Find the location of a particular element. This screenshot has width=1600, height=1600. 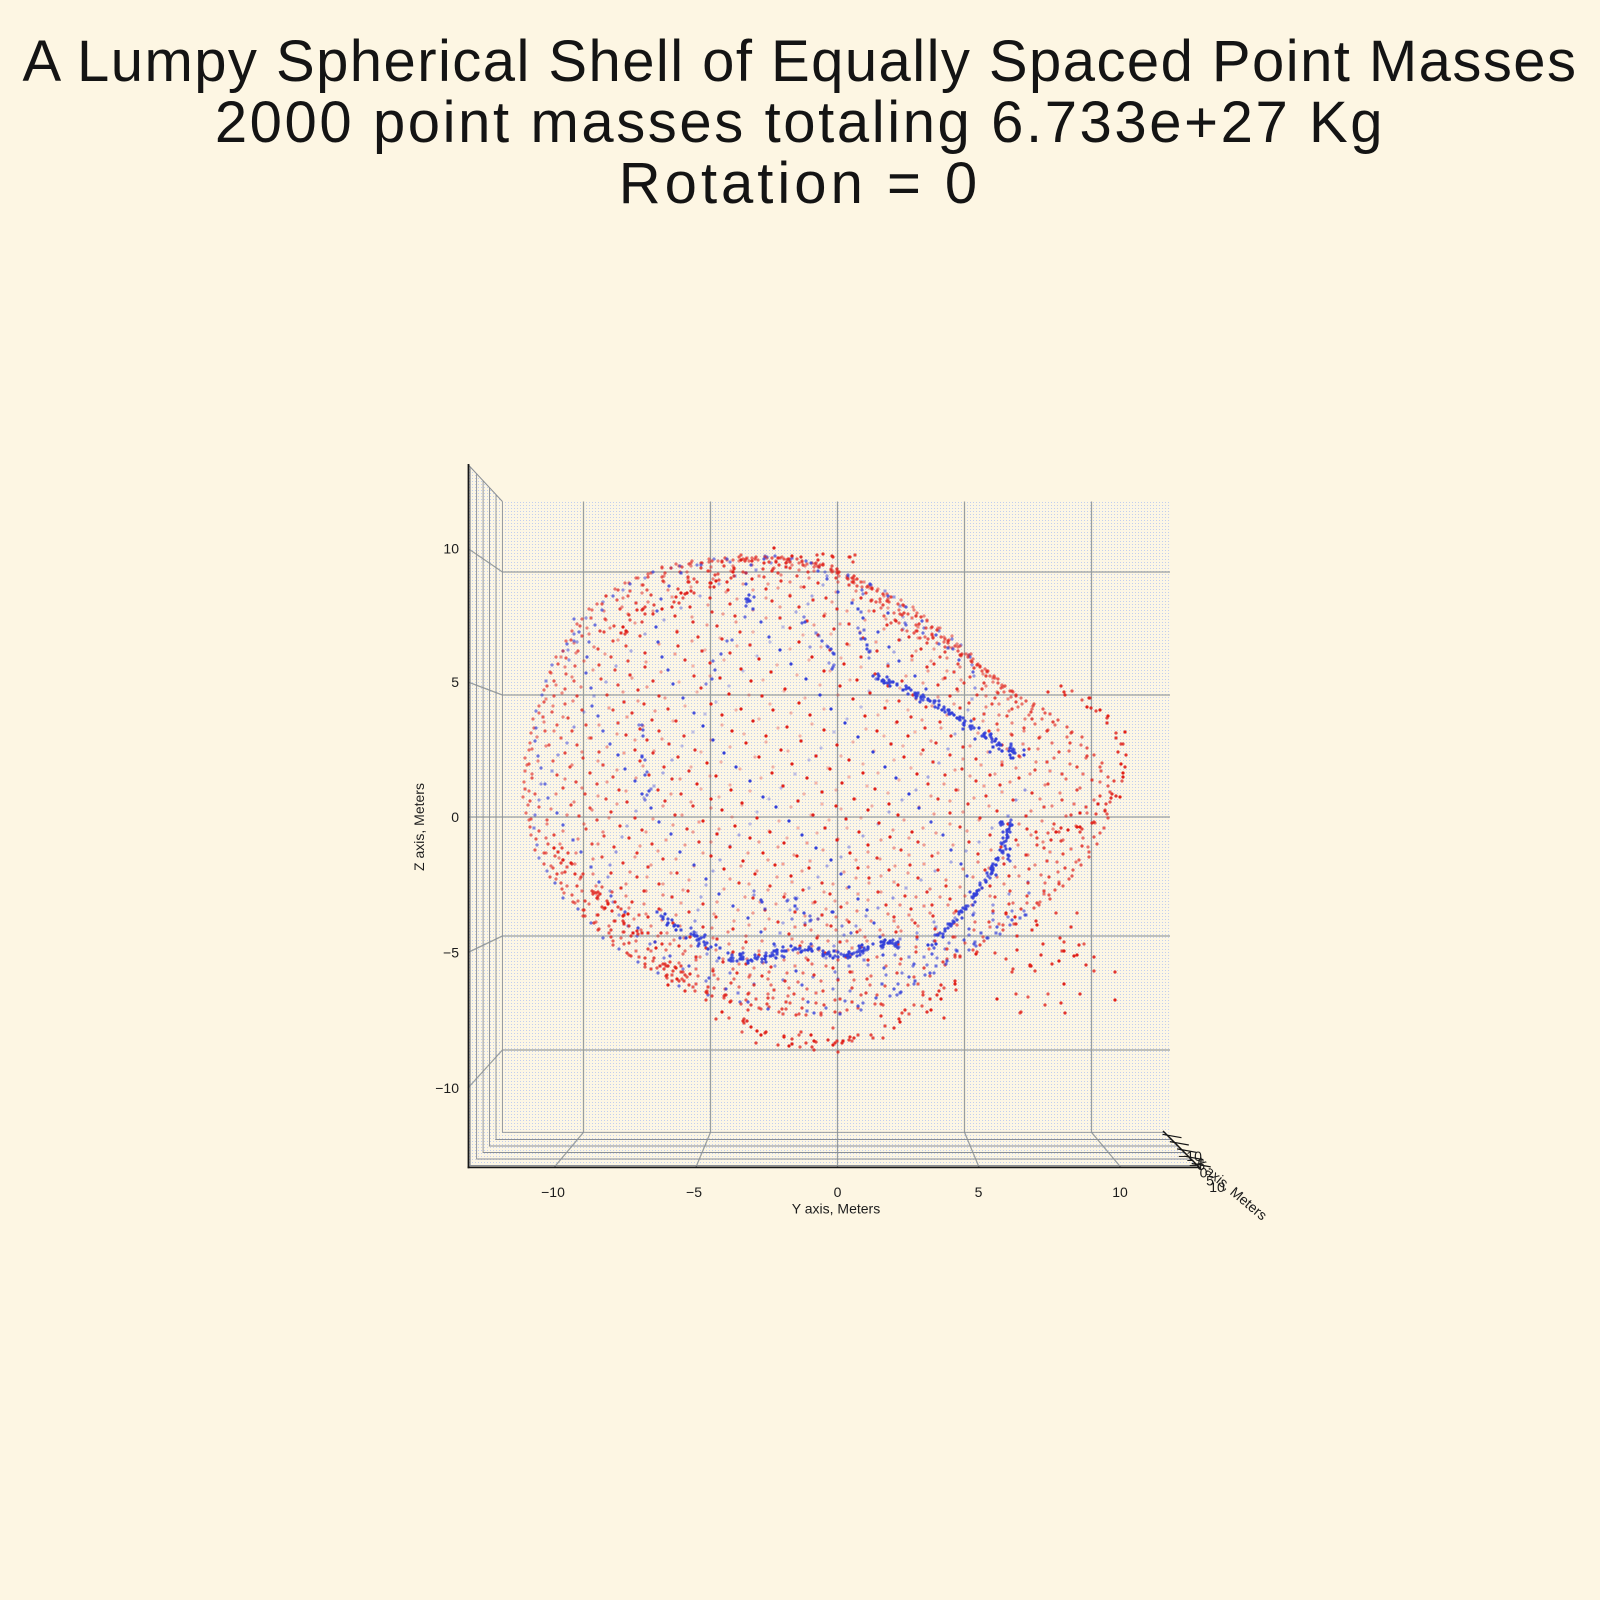

svg-text: Y axis, Meters is located at coordinates (836, 1209).